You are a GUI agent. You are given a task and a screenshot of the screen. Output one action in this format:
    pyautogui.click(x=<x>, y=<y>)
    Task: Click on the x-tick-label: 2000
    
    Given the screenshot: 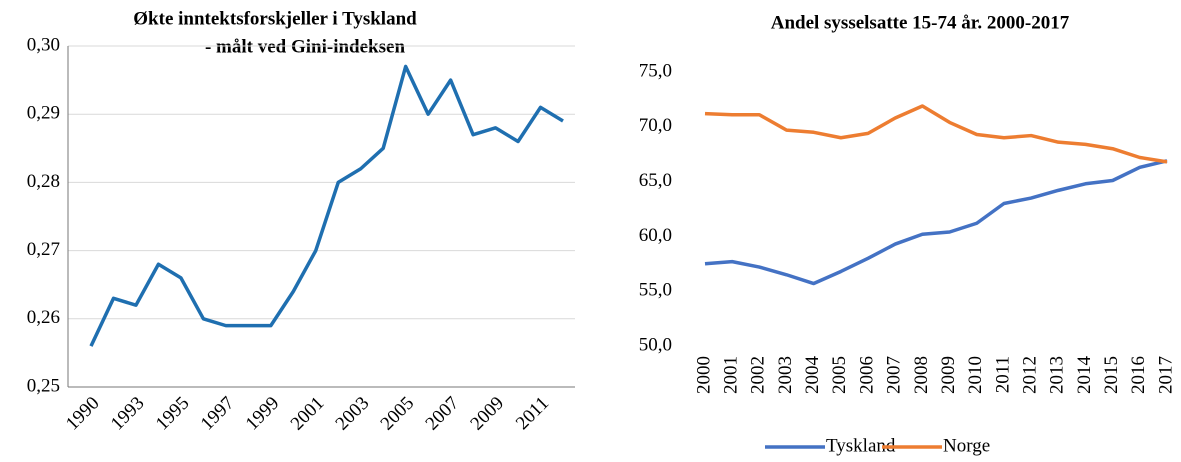 What is the action you would take?
    pyautogui.click(x=703, y=375)
    